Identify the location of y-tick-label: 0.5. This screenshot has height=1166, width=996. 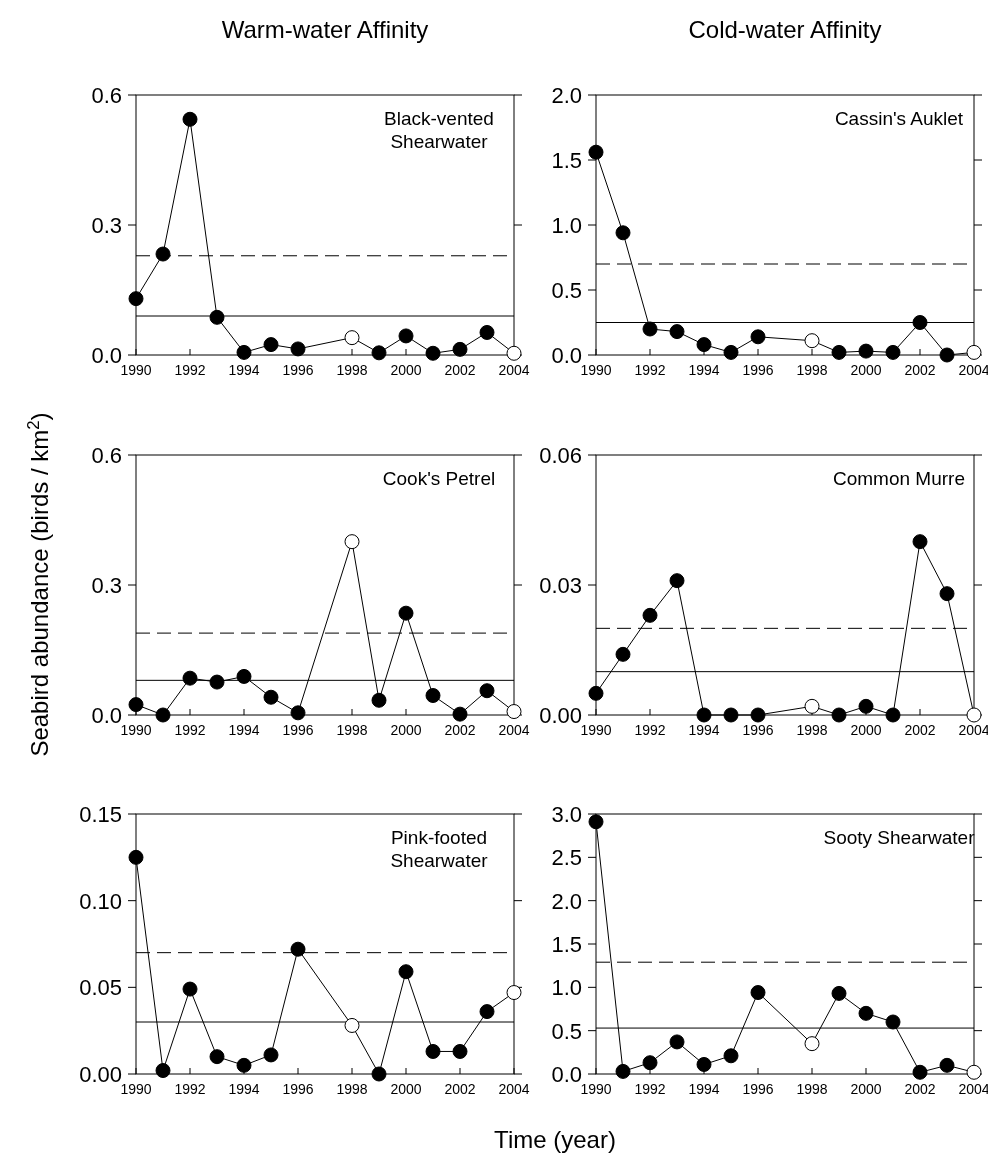
(566, 290).